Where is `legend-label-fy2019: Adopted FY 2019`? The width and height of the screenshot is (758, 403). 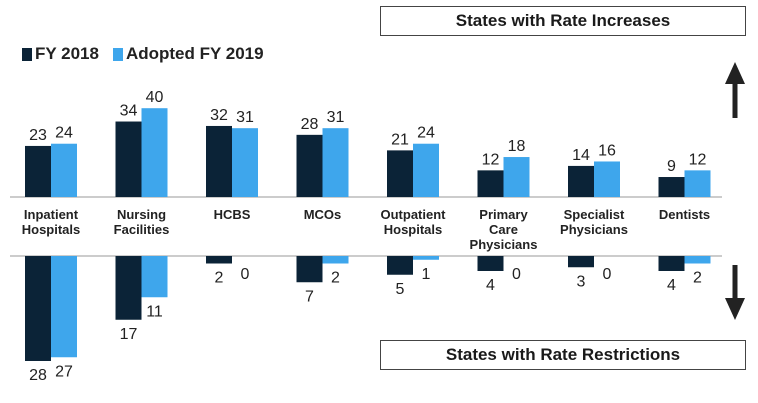
legend-label-fy2019: Adopted FY 2019 is located at coordinates (194, 53).